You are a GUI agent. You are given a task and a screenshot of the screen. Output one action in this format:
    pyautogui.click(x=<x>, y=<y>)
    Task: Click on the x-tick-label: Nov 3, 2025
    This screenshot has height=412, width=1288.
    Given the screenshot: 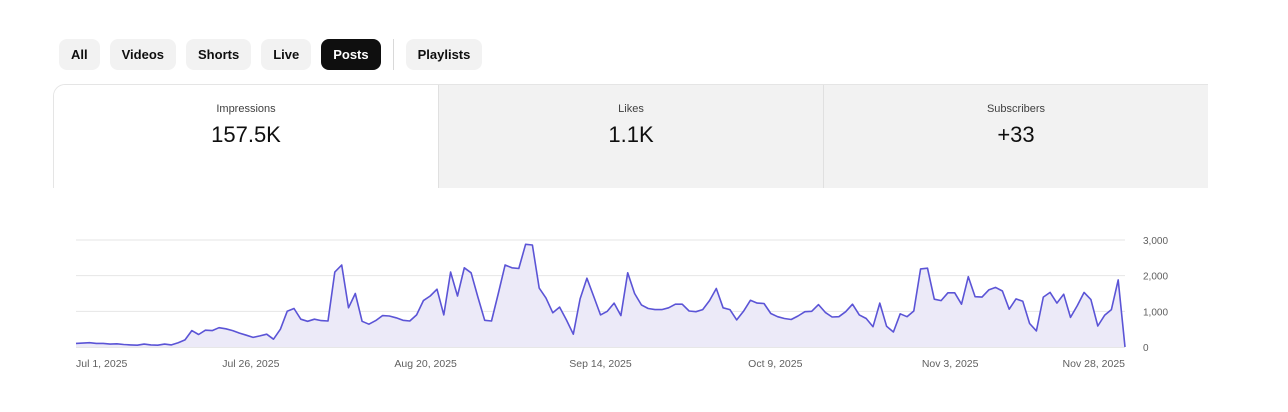 What is the action you would take?
    pyautogui.click(x=950, y=364)
    